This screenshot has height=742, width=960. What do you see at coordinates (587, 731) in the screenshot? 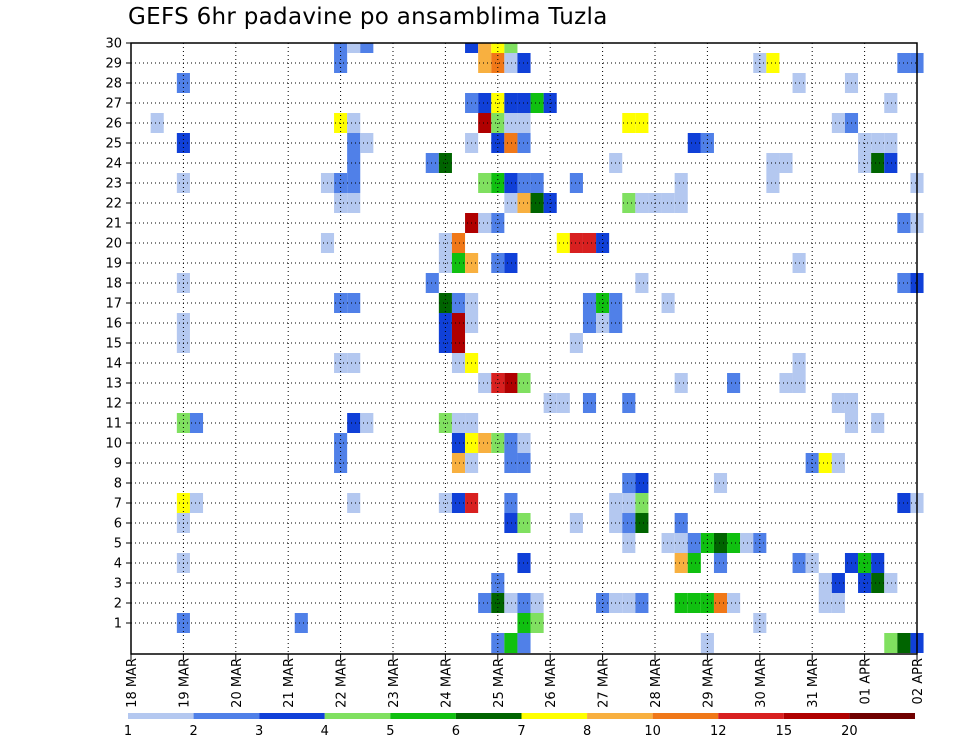
I see `colorbar-label: 8` at bounding box center [587, 731].